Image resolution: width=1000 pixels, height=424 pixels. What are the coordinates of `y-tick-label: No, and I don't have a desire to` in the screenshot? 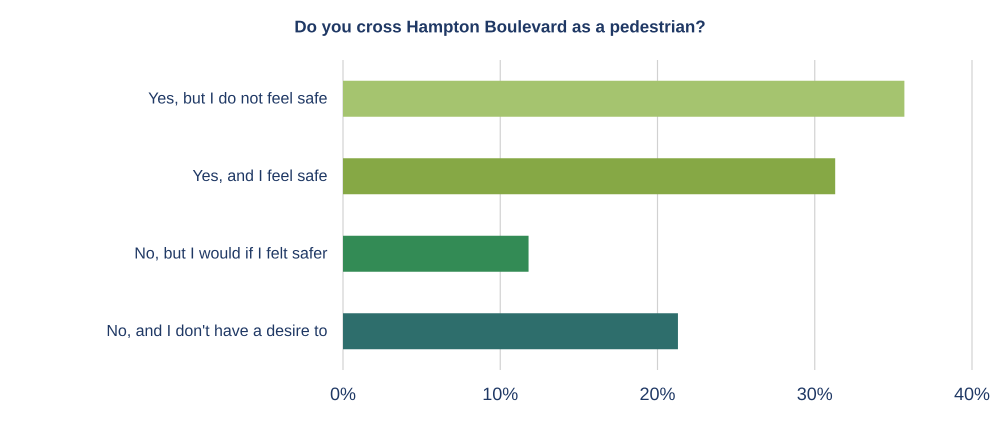 It's located at (217, 331).